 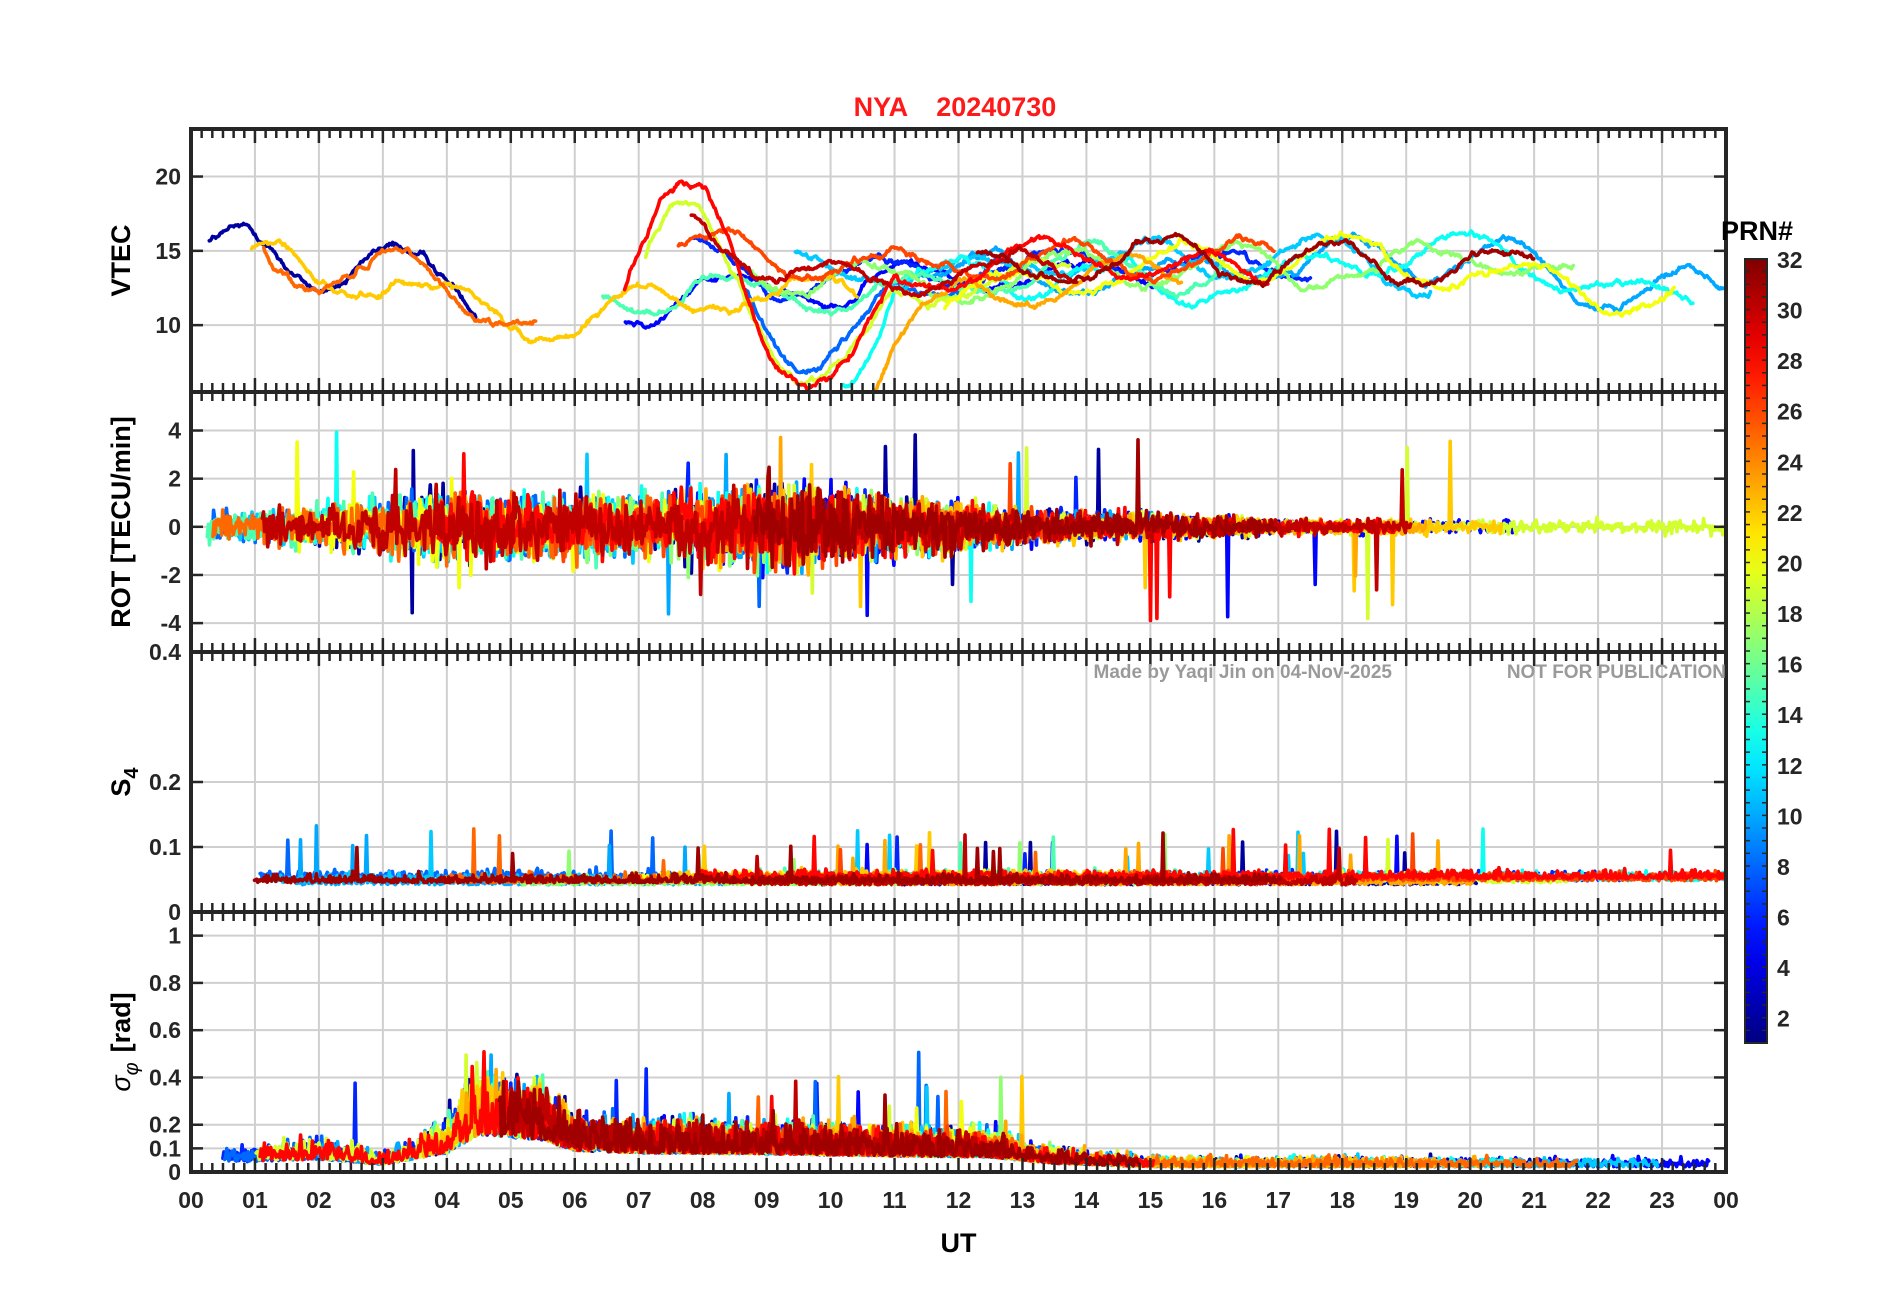 I want to click on ylabel-s4: S4, so click(x=124, y=782).